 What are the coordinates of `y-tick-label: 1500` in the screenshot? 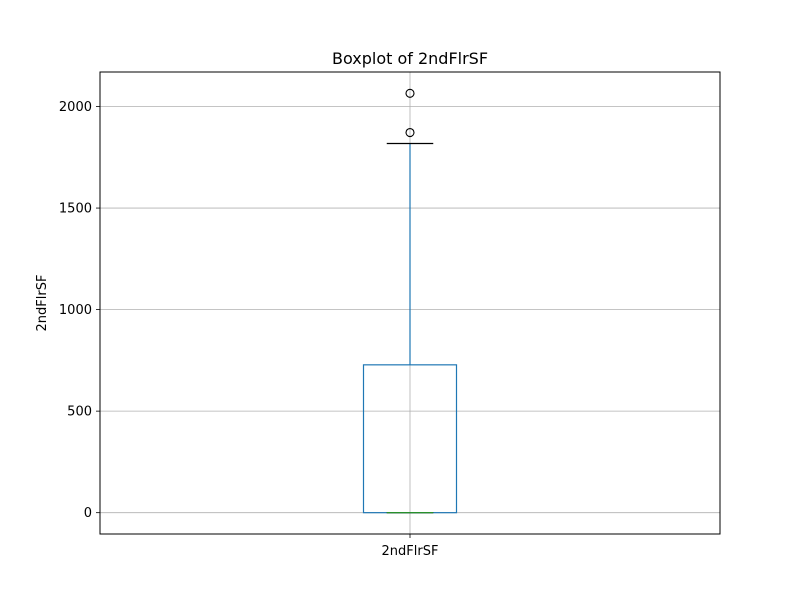 It's located at (75, 209).